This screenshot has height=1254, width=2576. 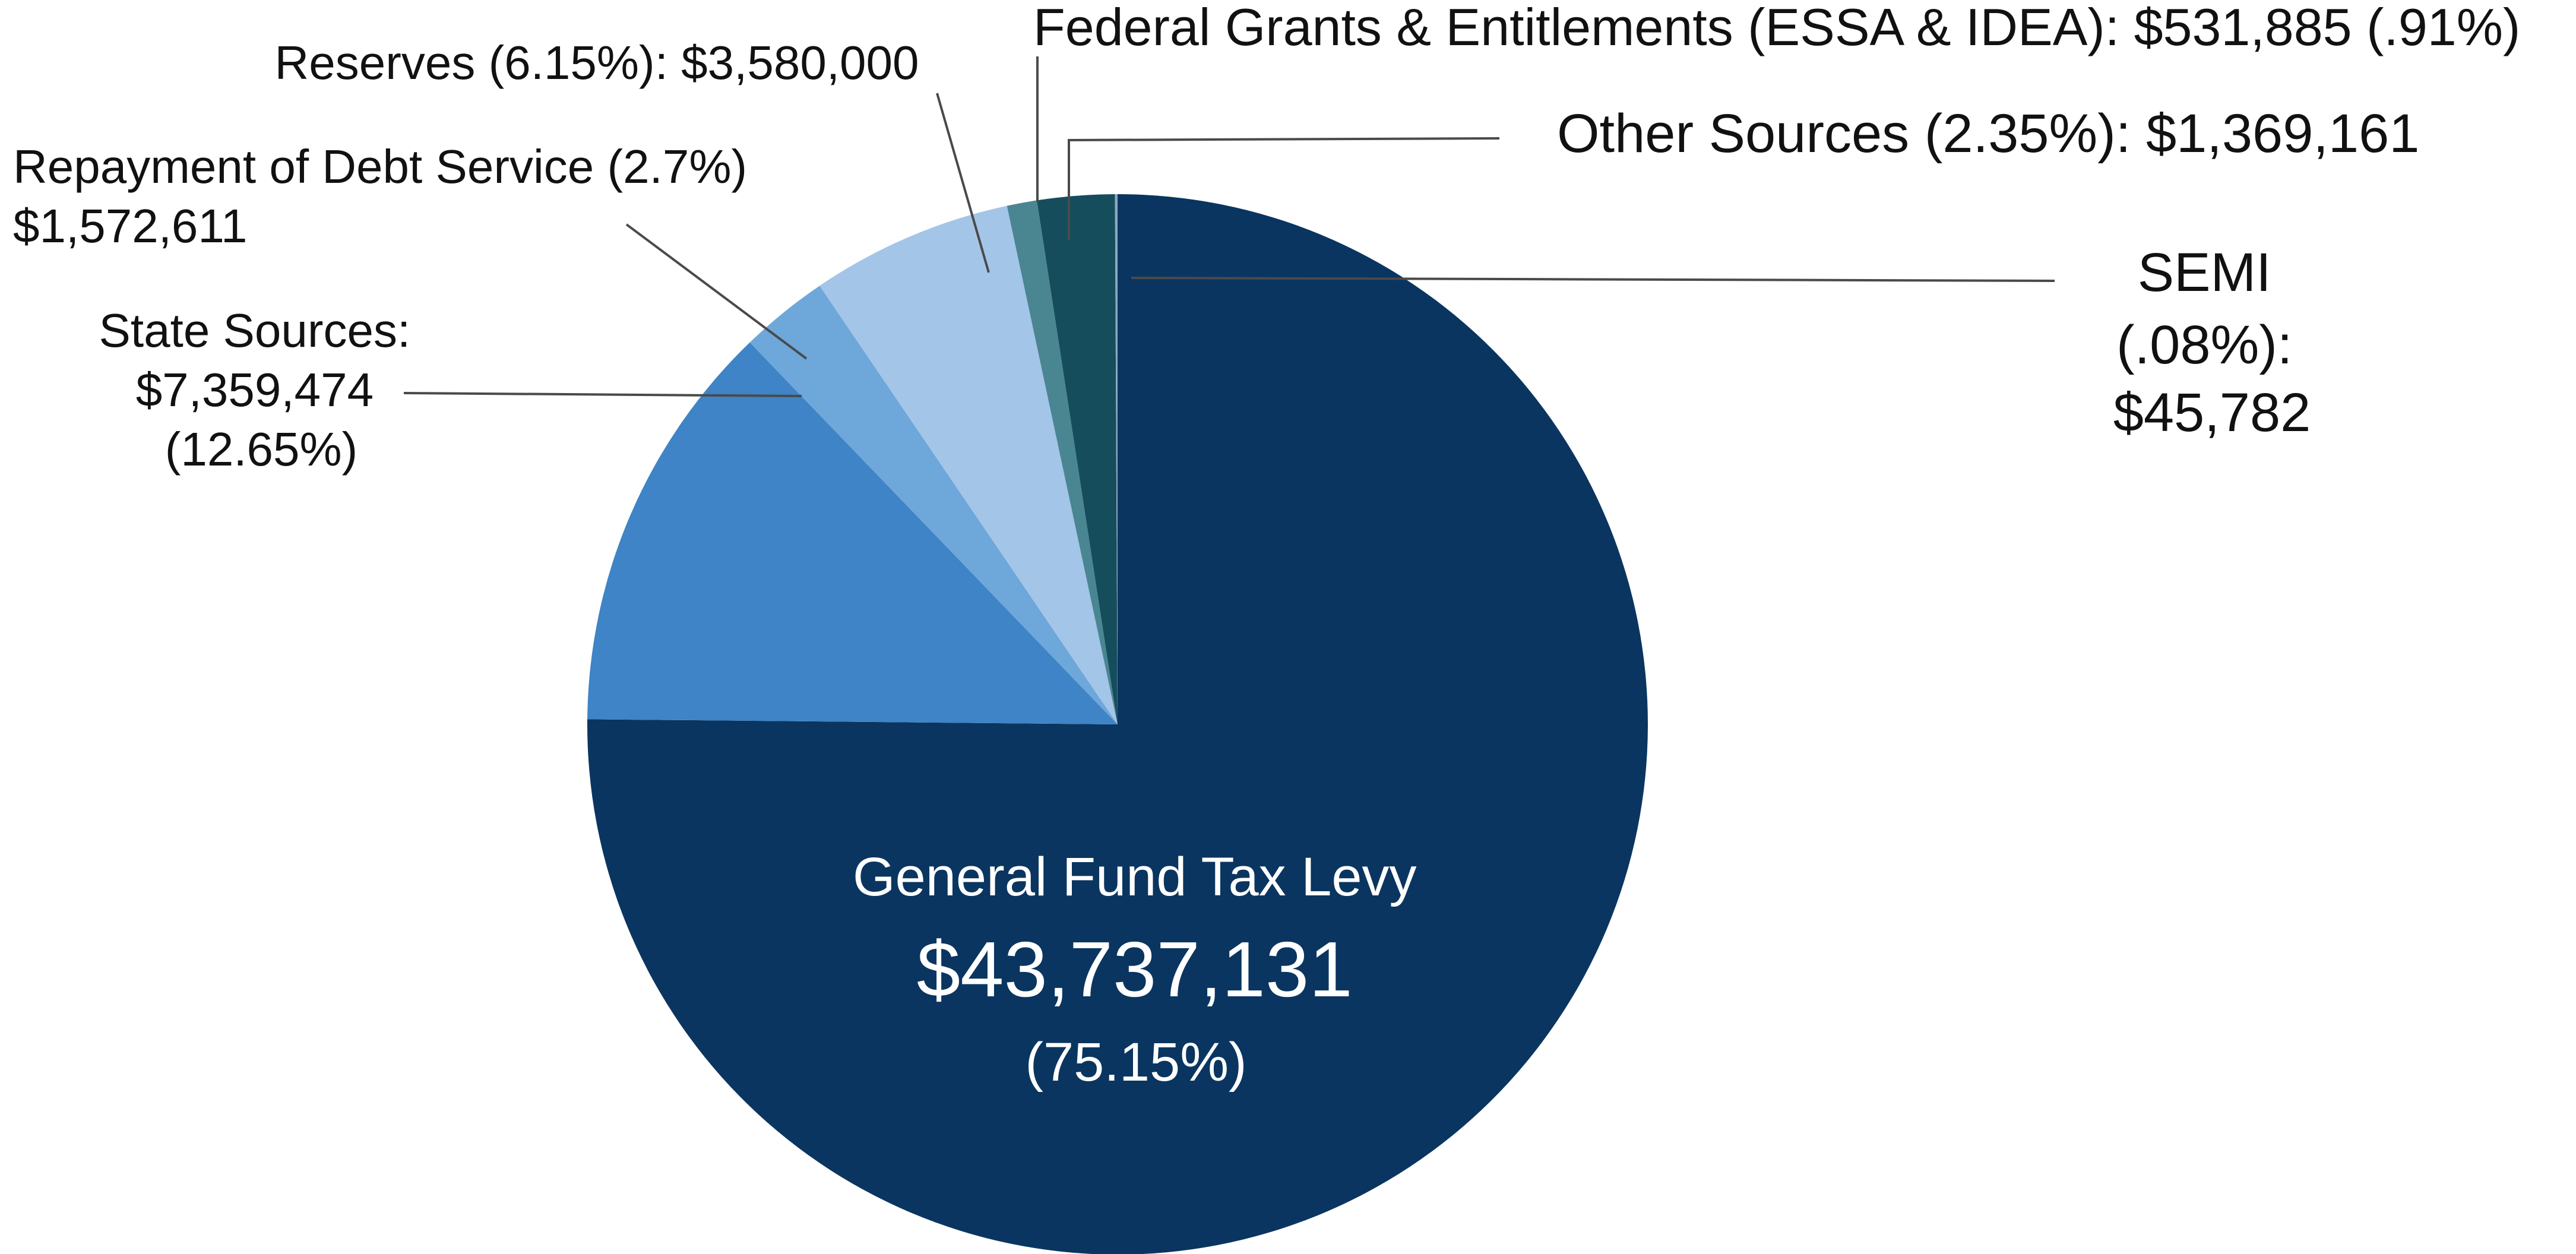 I want to click on semi-value: $45,782, so click(x=2212, y=412).